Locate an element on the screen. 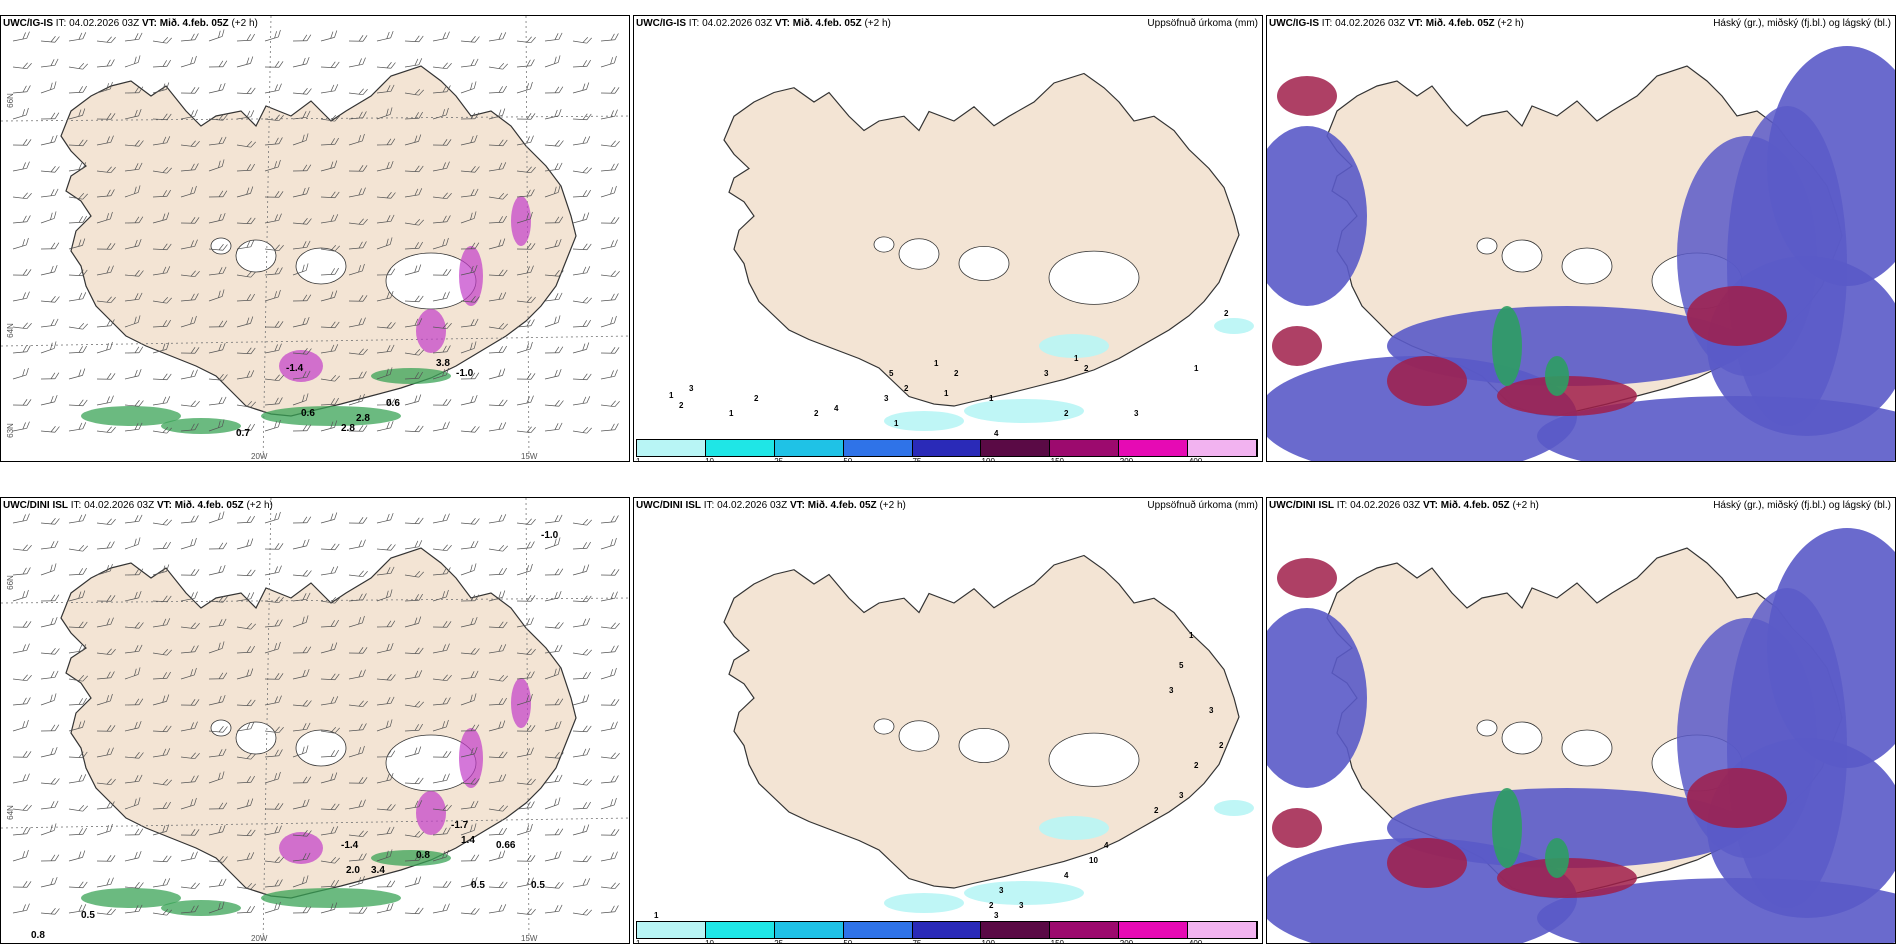 The width and height of the screenshot is (1900, 950). colorbar-segment is located at coordinates (1085, 930).